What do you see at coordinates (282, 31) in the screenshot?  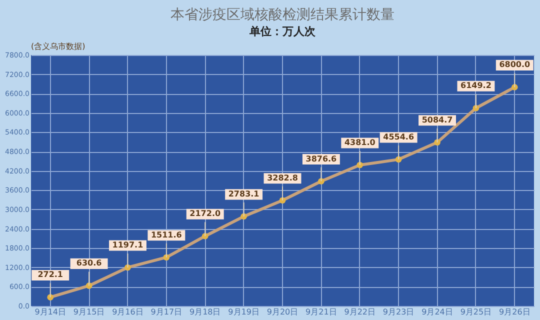 I see `chart-subtitle: 单位：万人次` at bounding box center [282, 31].